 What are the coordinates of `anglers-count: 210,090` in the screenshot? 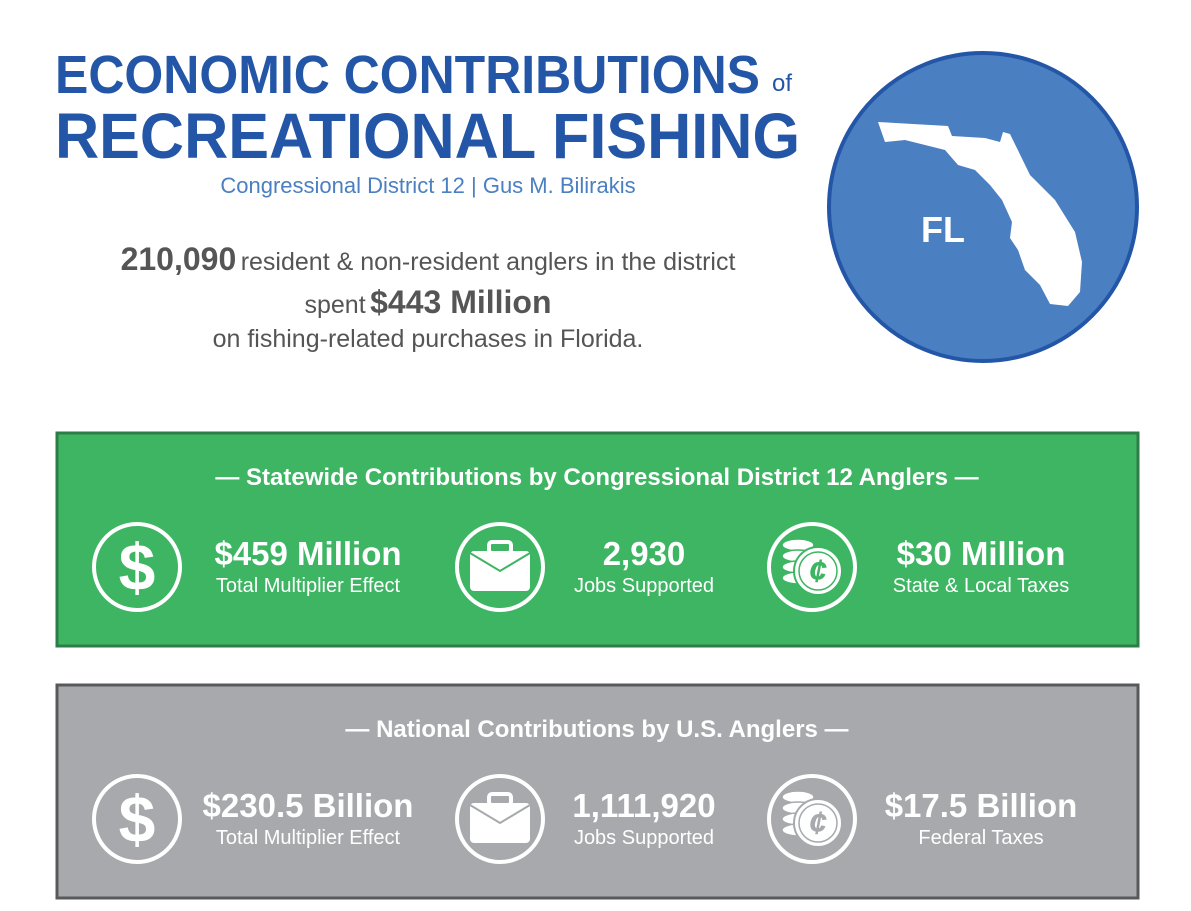 It's located at (179, 259).